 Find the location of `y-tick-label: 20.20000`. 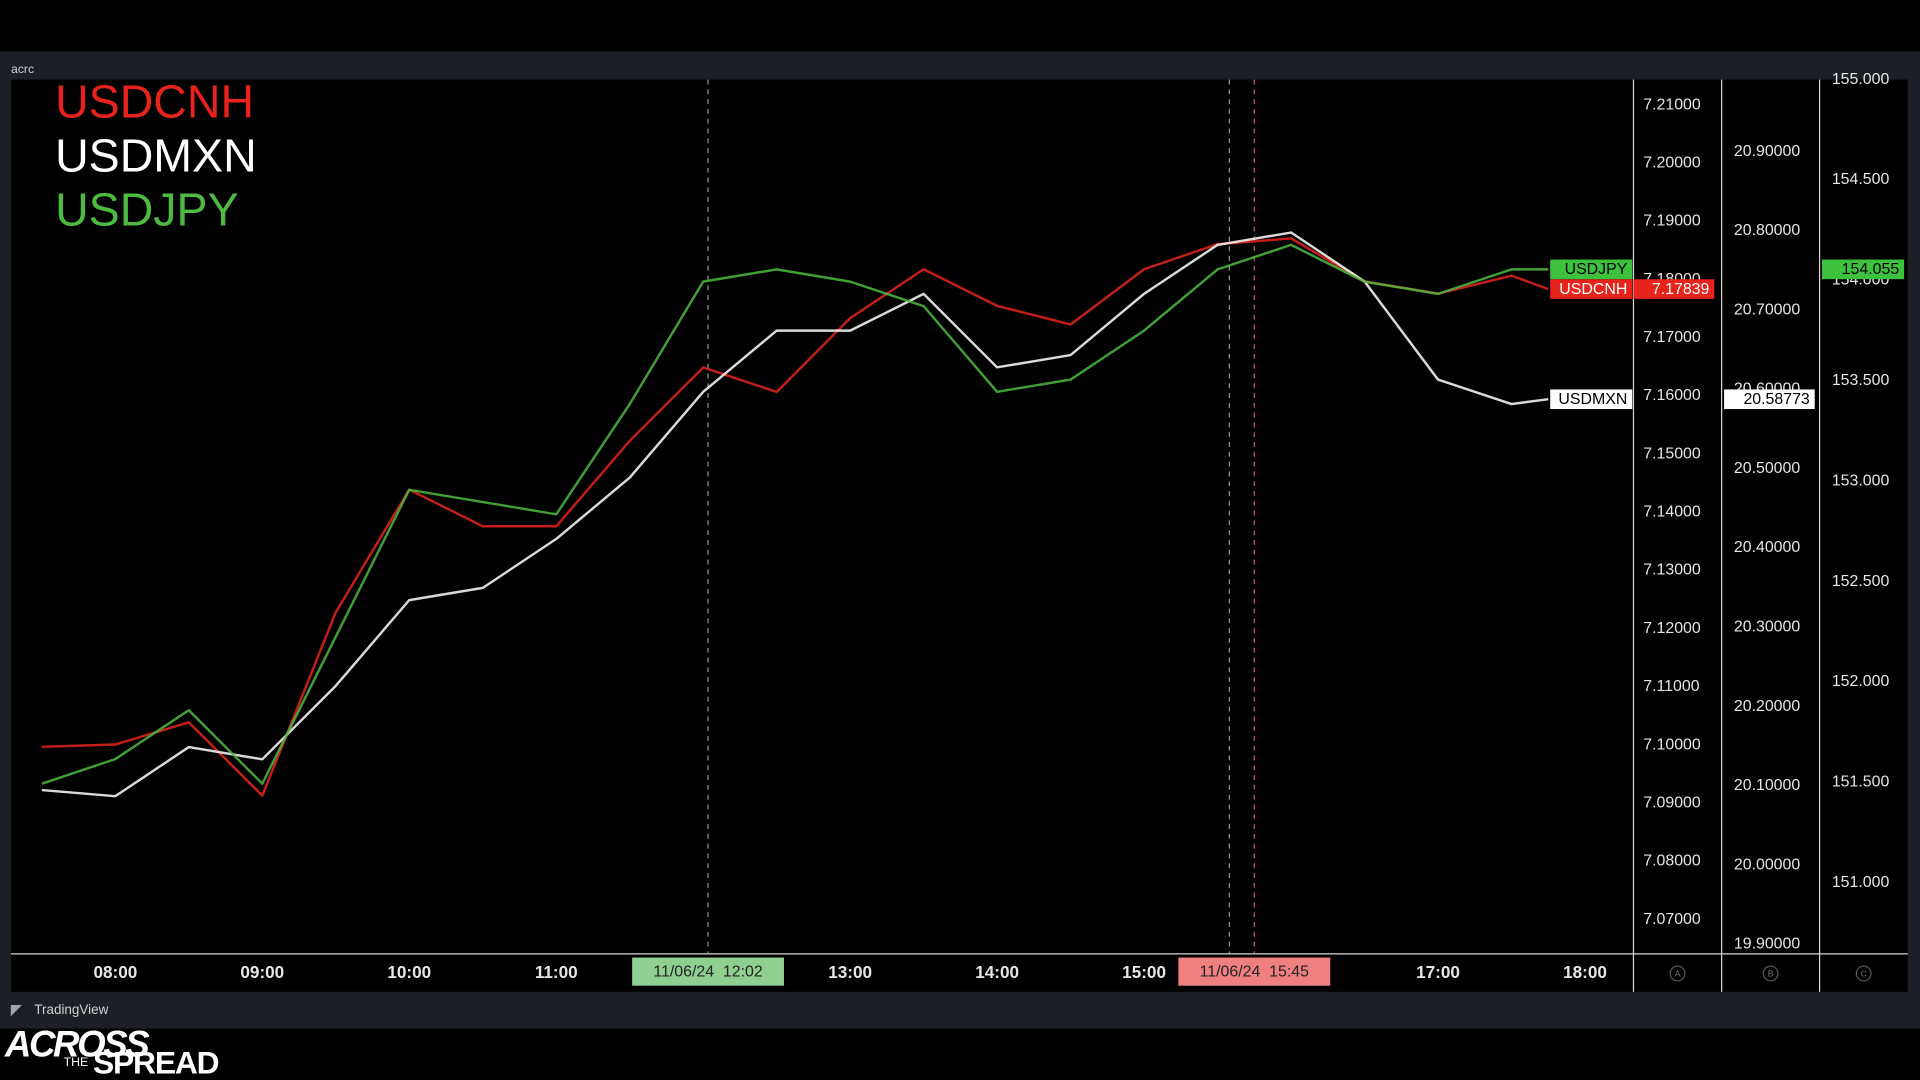

y-tick-label: 20.20000 is located at coordinates (1767, 706).